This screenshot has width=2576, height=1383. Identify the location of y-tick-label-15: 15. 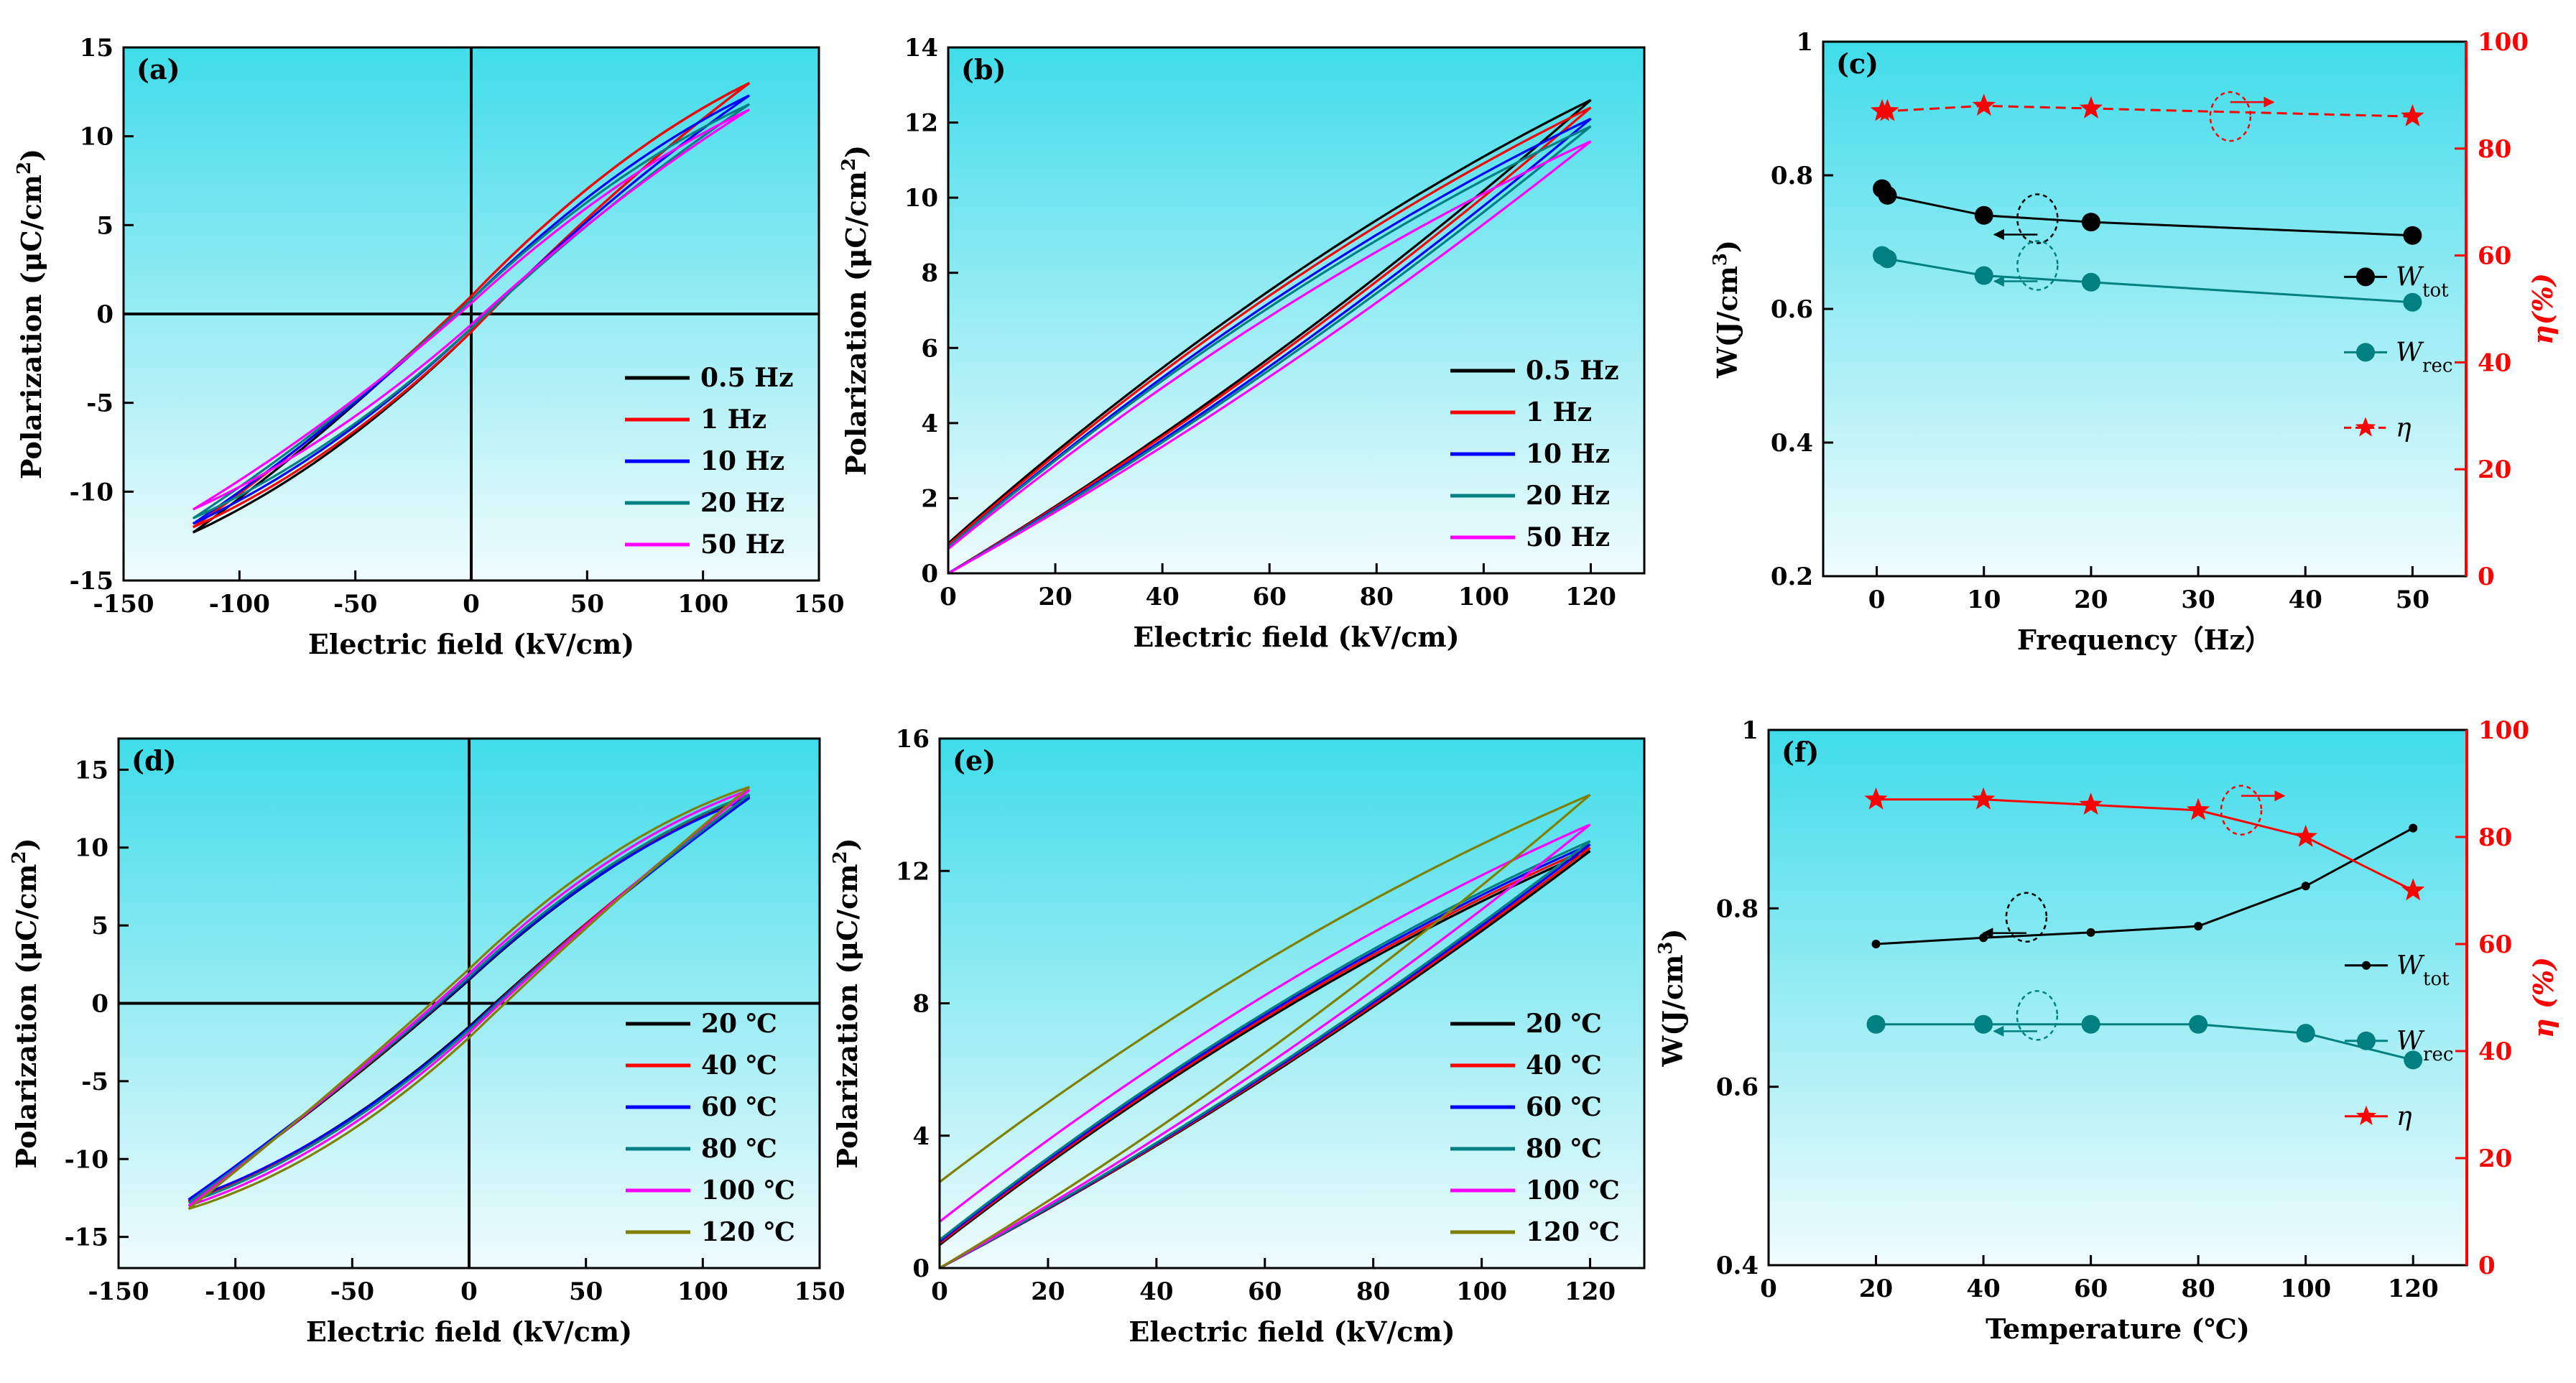
(96, 48).